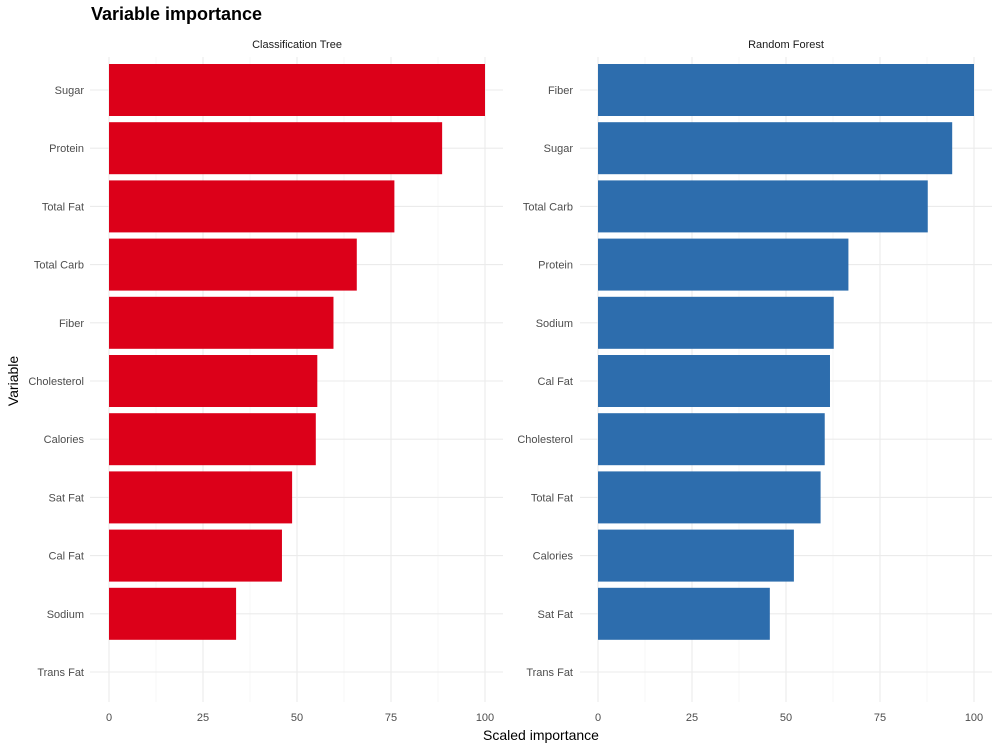 This screenshot has width=1000, height=750. I want to click on y-axis-title: Variable, so click(13, 381).